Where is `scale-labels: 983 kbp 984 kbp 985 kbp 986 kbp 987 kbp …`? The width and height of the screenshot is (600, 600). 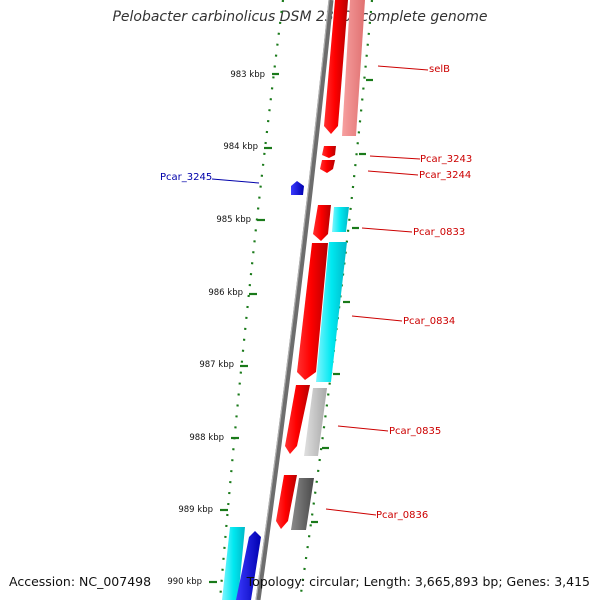
scale-labels: 983 kbp 984 kbp 985 kbp 986 kbp 987 kbp … is located at coordinates (216, 328).